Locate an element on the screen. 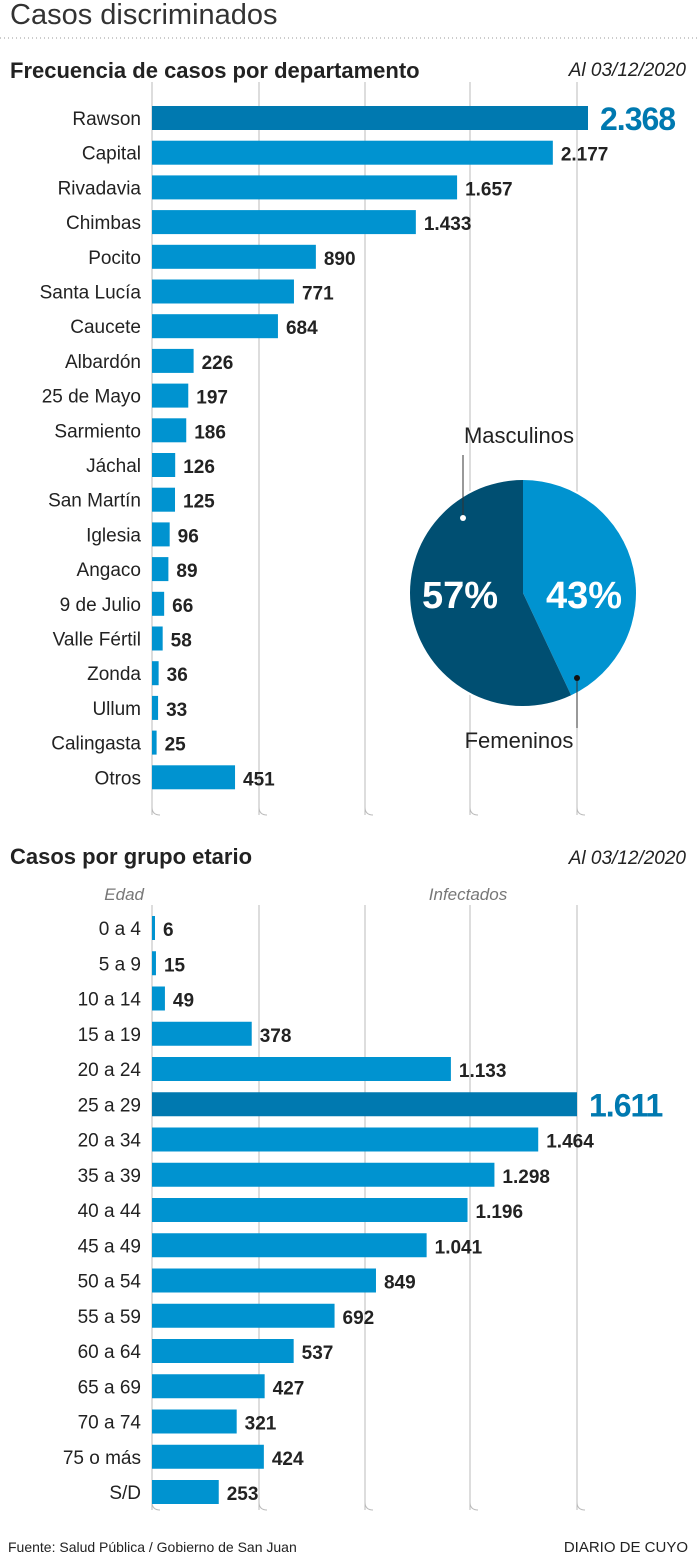 Image resolution: width=698 pixels, height=1563 pixels. age-value-label: 1.041 is located at coordinates (459, 1247).